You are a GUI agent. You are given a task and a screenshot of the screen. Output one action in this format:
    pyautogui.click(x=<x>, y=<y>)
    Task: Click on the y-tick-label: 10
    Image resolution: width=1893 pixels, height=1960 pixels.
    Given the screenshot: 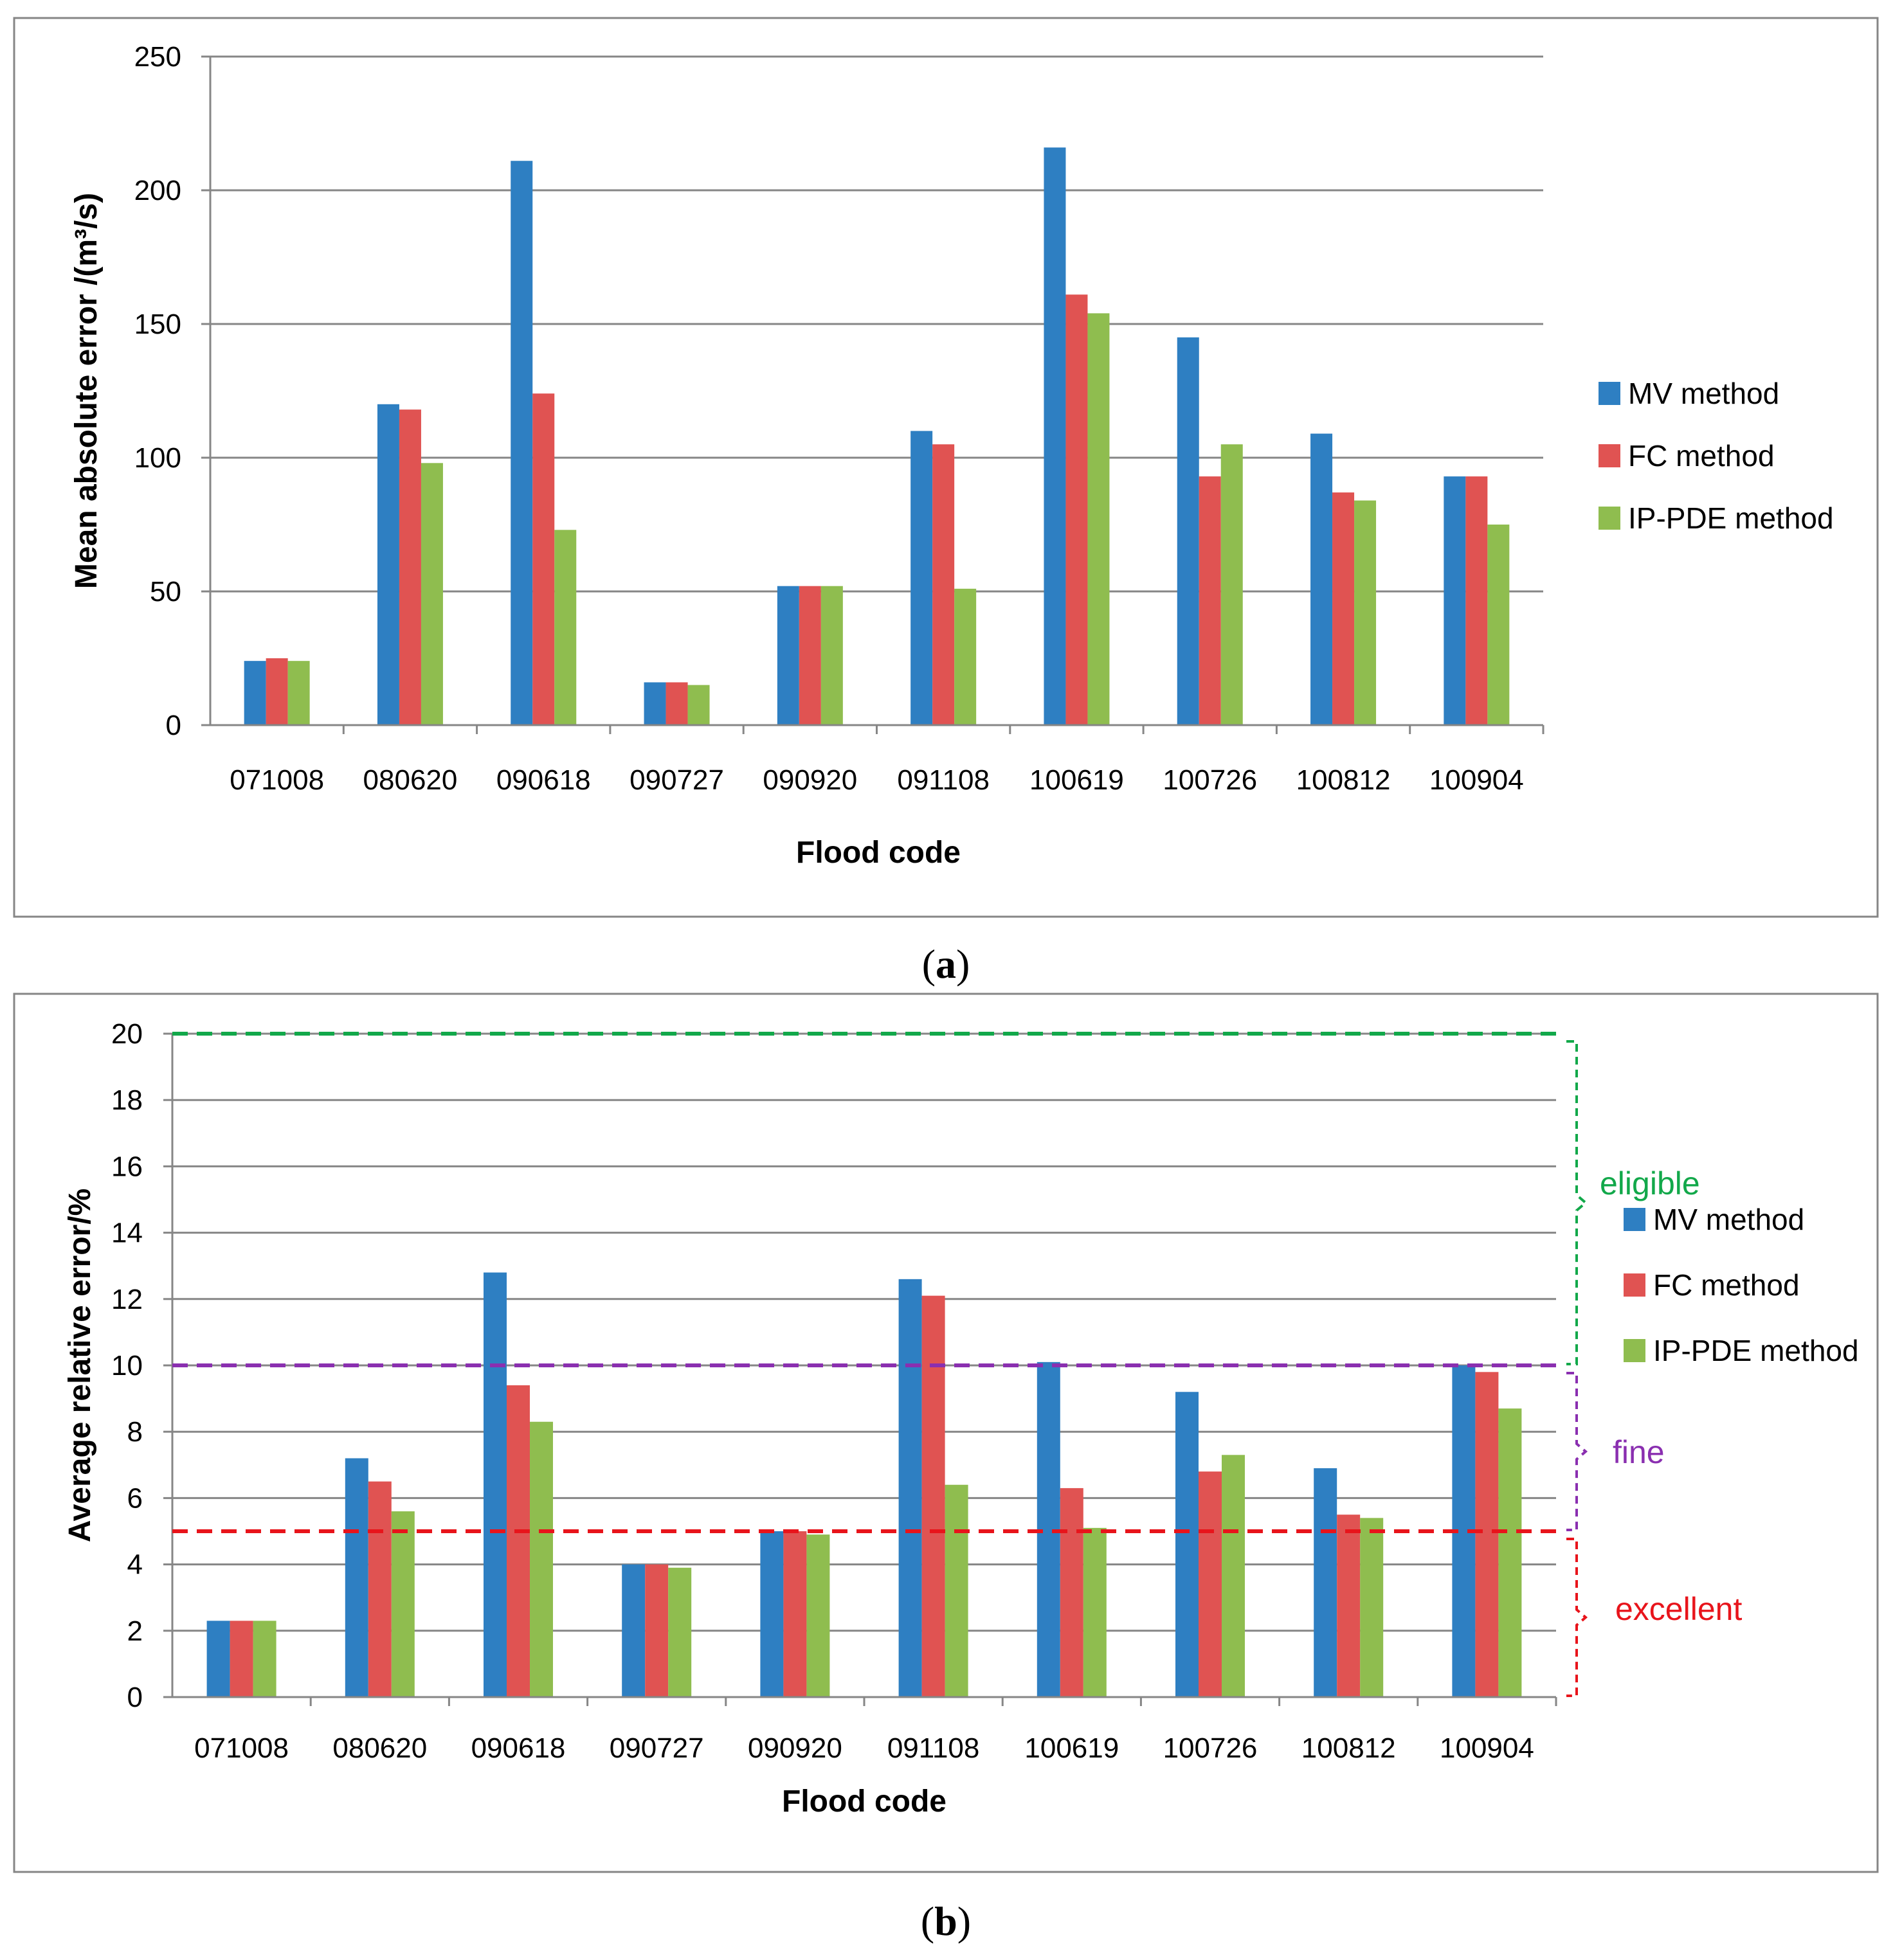 What is the action you would take?
    pyautogui.click(x=127, y=1365)
    